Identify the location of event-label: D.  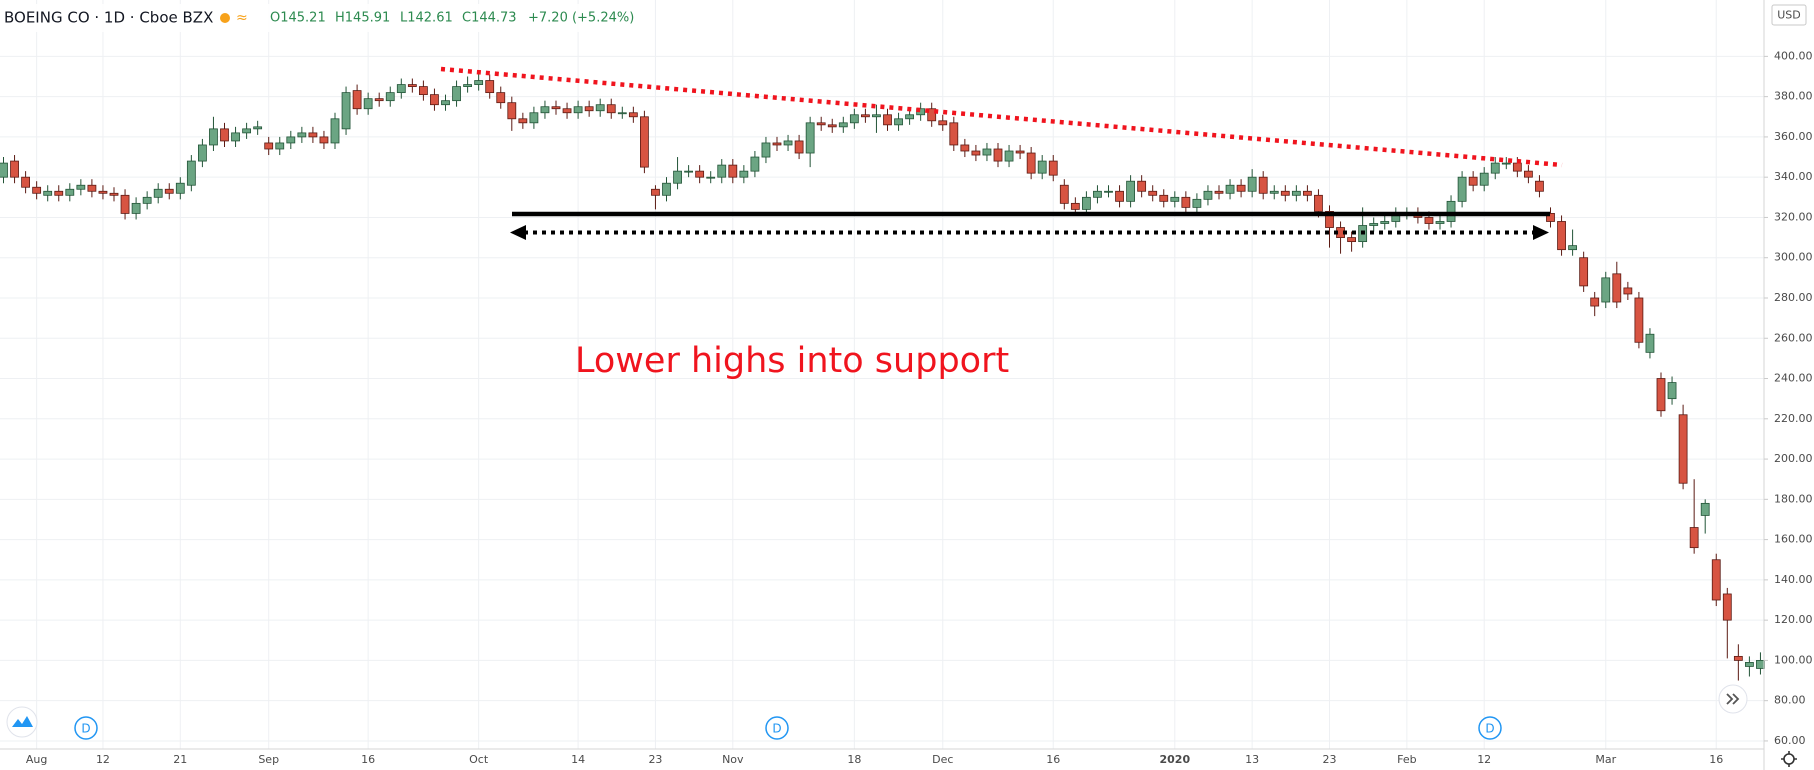
(85, 729).